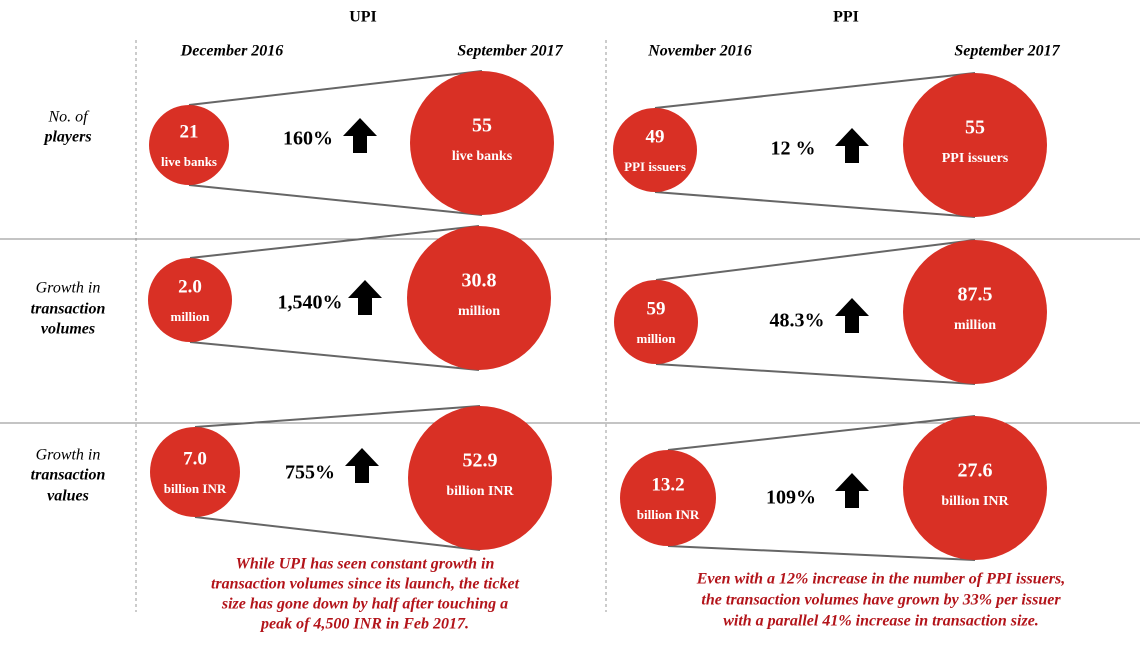 This screenshot has width=1140, height=647. I want to click on change-label: 1,540%, so click(310, 303).